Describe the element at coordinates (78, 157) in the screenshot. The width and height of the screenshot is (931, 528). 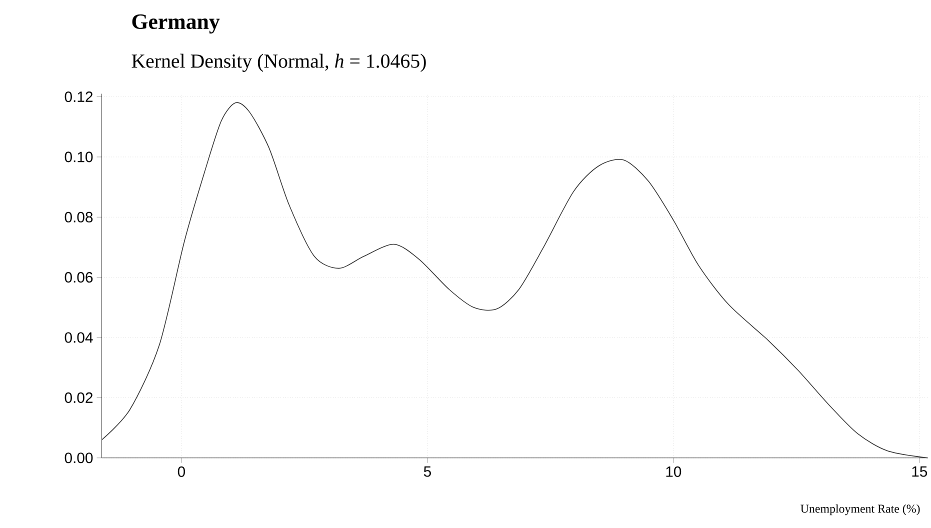
I see `y-tick-label: 0.10` at that location.